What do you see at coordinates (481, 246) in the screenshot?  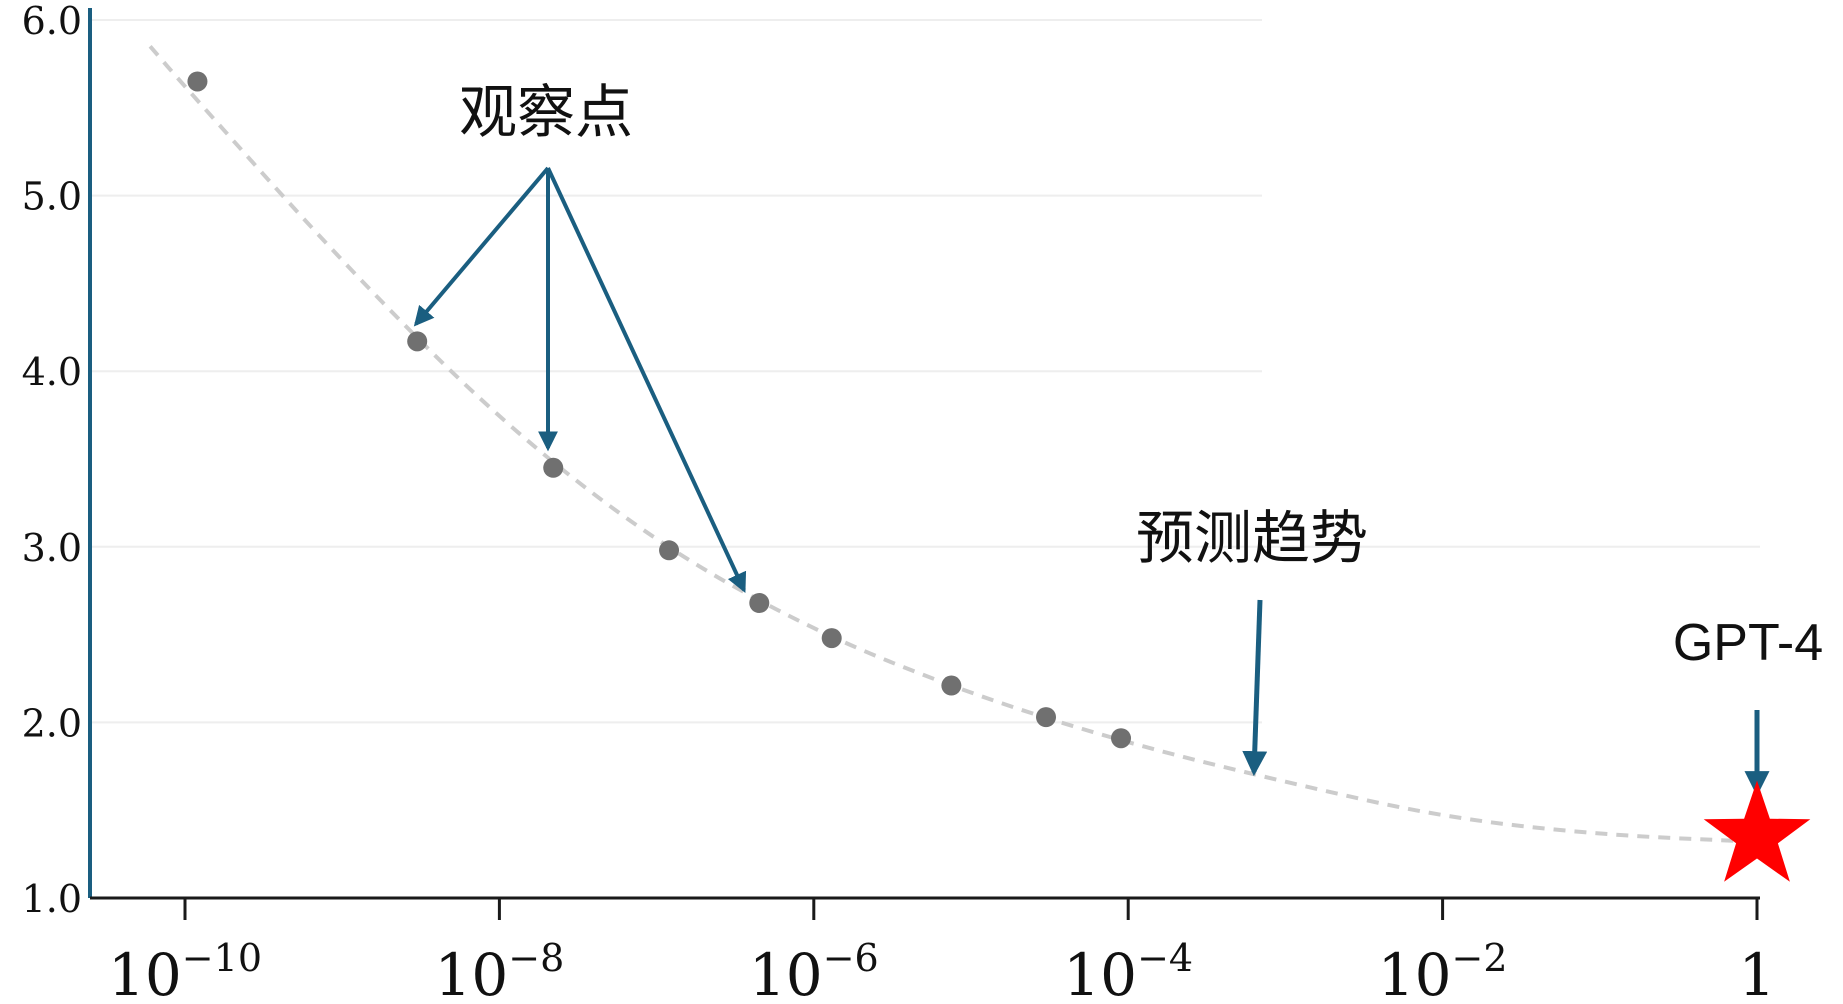 I see `observed-arrow-left` at bounding box center [481, 246].